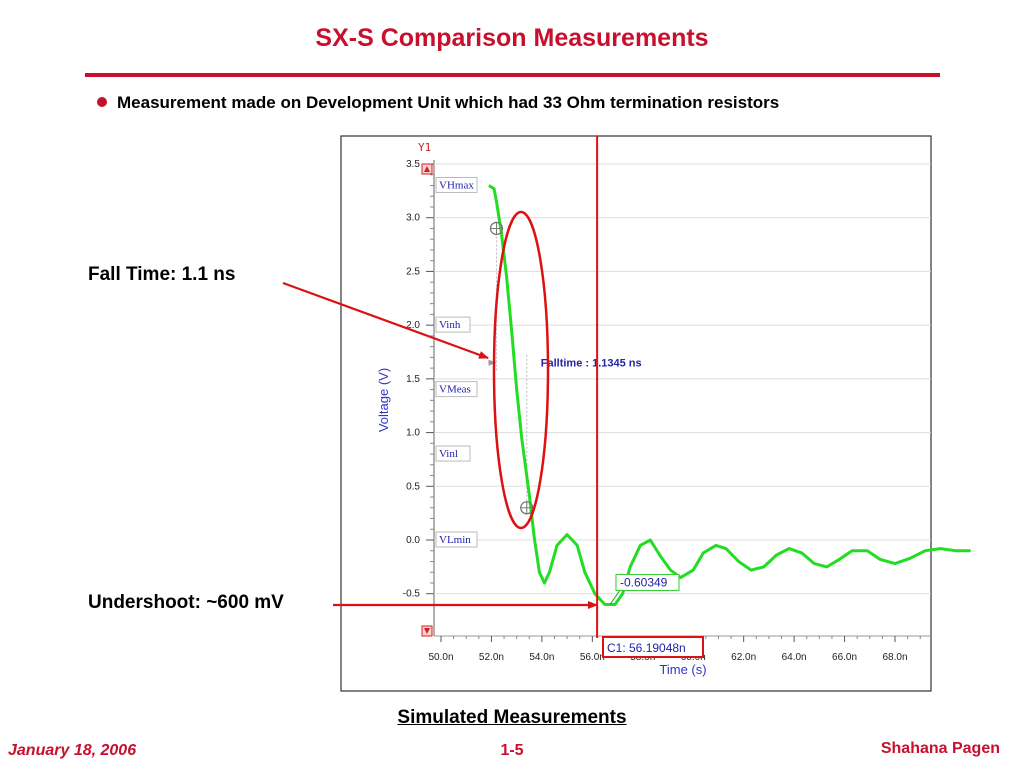 The image size is (1024, 768). I want to click on x-axis-title: Time (s), so click(682, 669).